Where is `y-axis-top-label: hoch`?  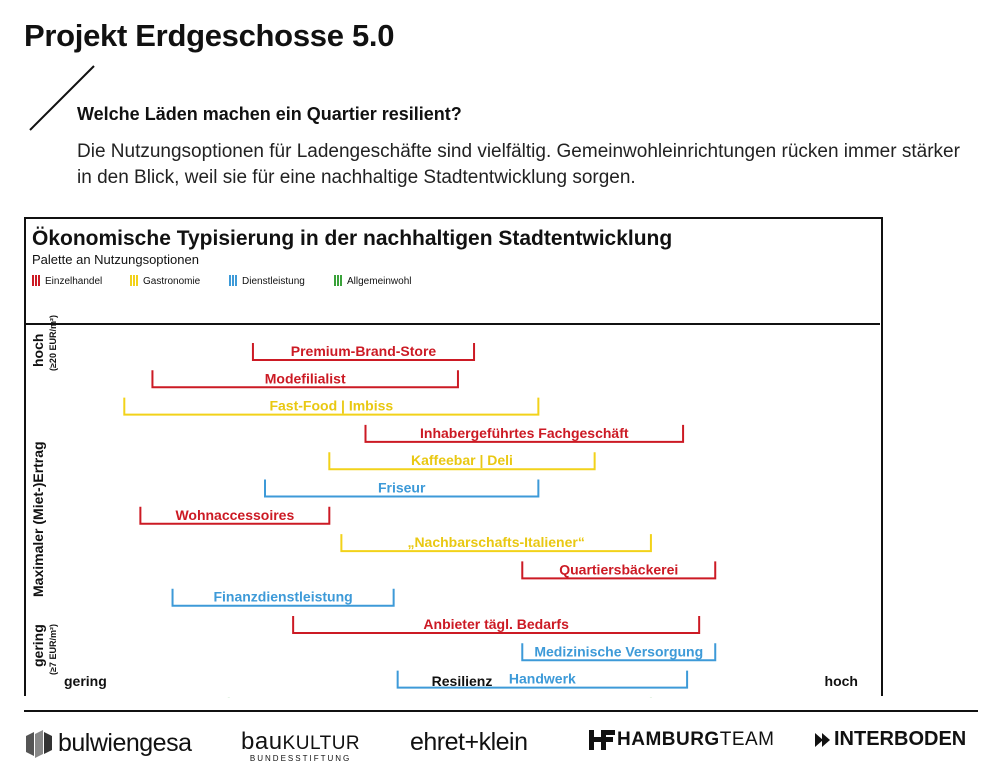
y-axis-top-label: hoch is located at coordinates (38, 350).